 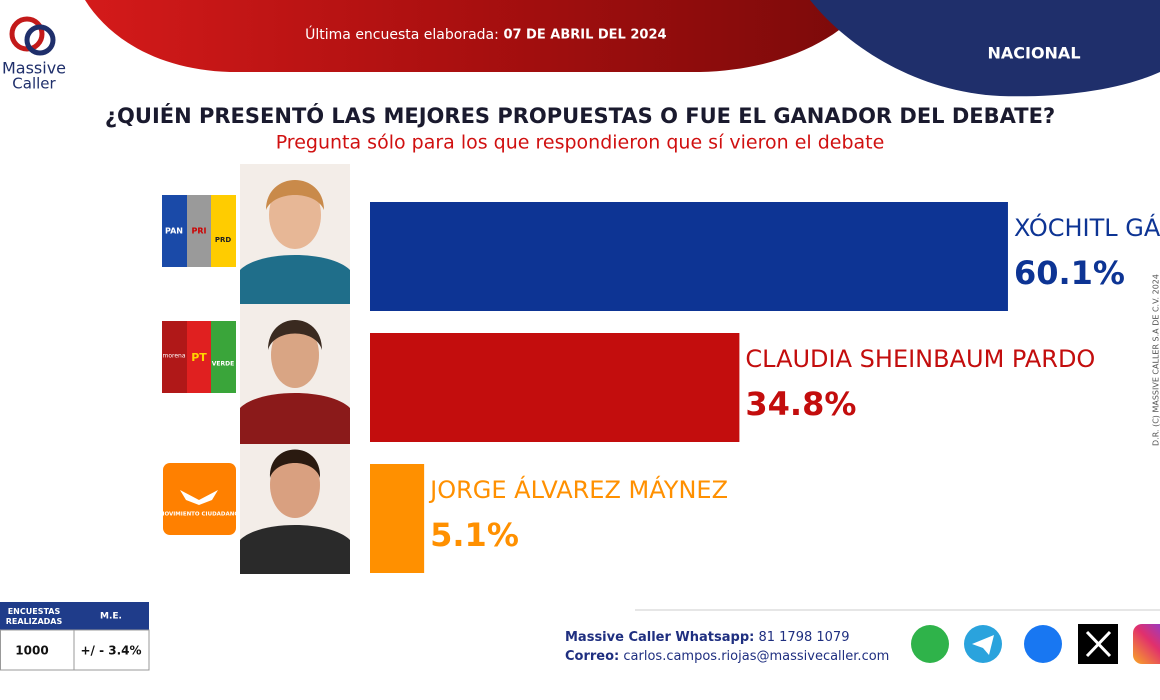 I want to click on candidate-name: CLAUDIA SHEINBAUM PARDO, so click(x=920, y=359).